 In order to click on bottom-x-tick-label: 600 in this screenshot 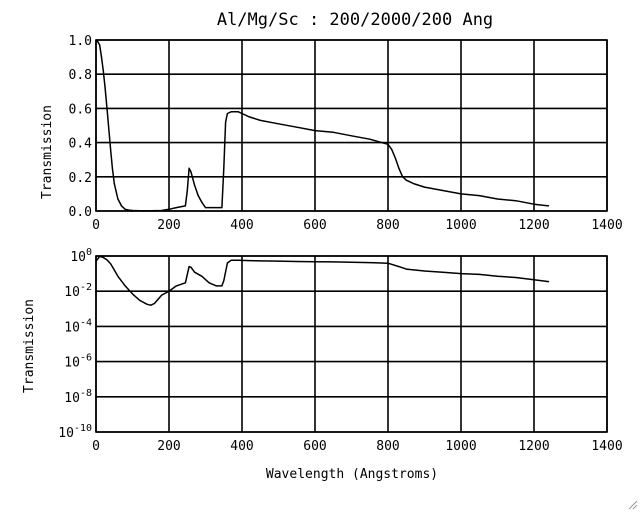, I will do `click(314, 446)`.